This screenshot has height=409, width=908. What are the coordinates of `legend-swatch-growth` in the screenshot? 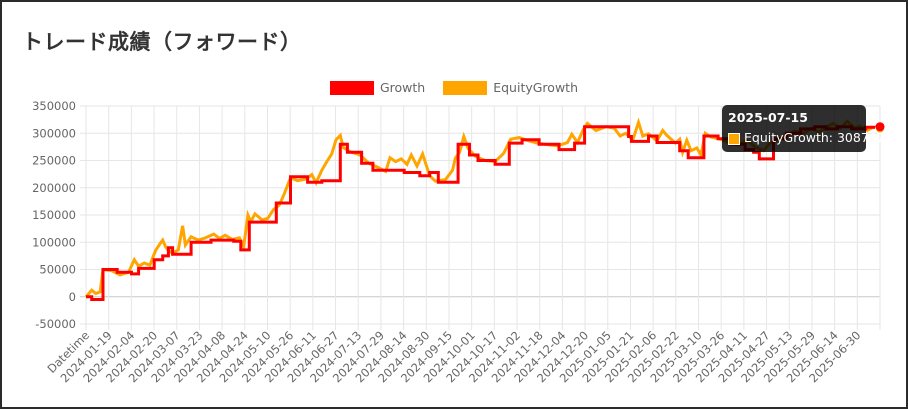 It's located at (351, 87).